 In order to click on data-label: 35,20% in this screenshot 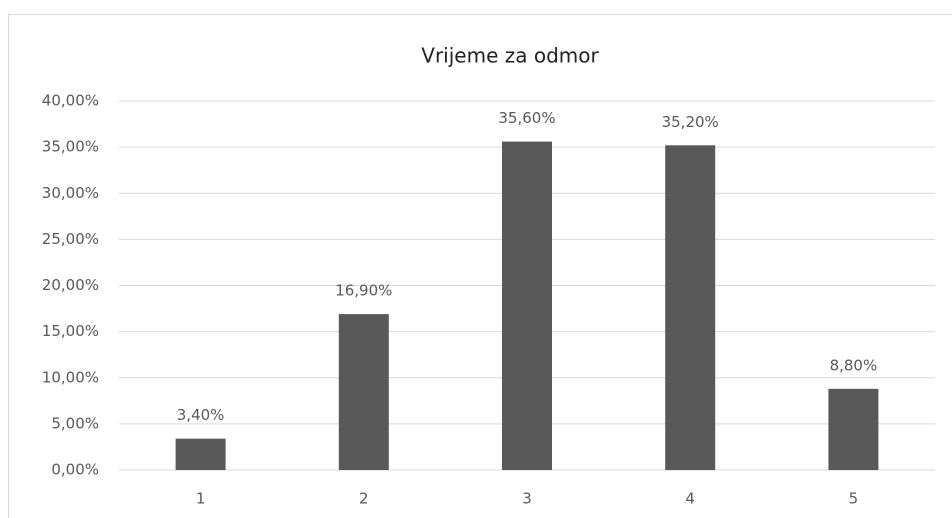, I will do `click(690, 122)`.